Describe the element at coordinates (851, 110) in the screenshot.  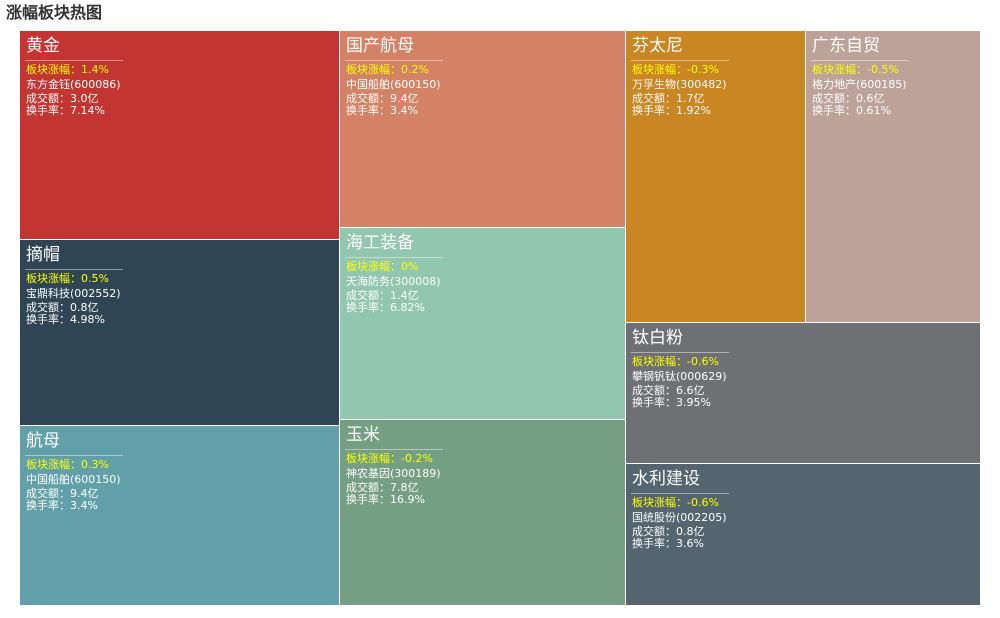
I see `sector-turnover: 换手率：0.61%` at that location.